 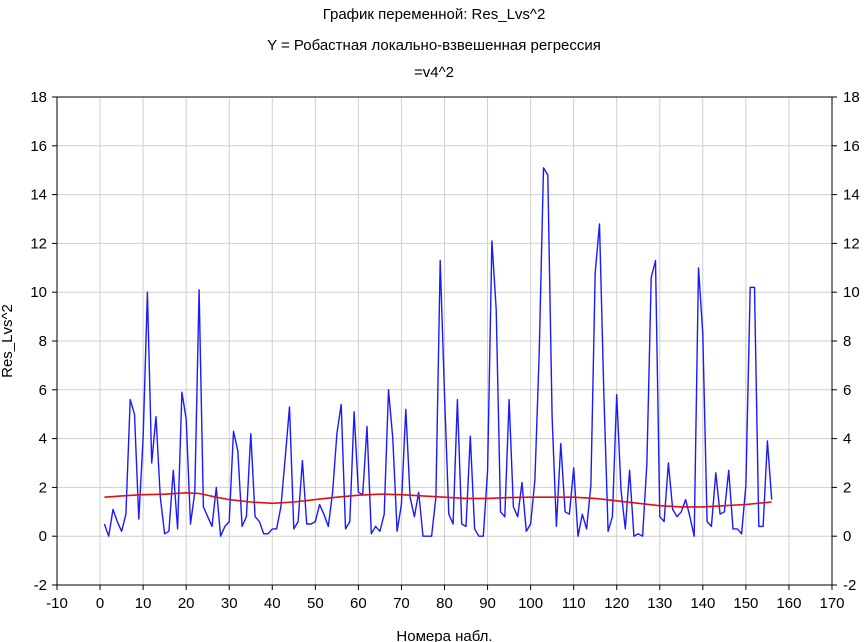 I want to click on y-tick-label-right: 10, so click(x=851, y=292).